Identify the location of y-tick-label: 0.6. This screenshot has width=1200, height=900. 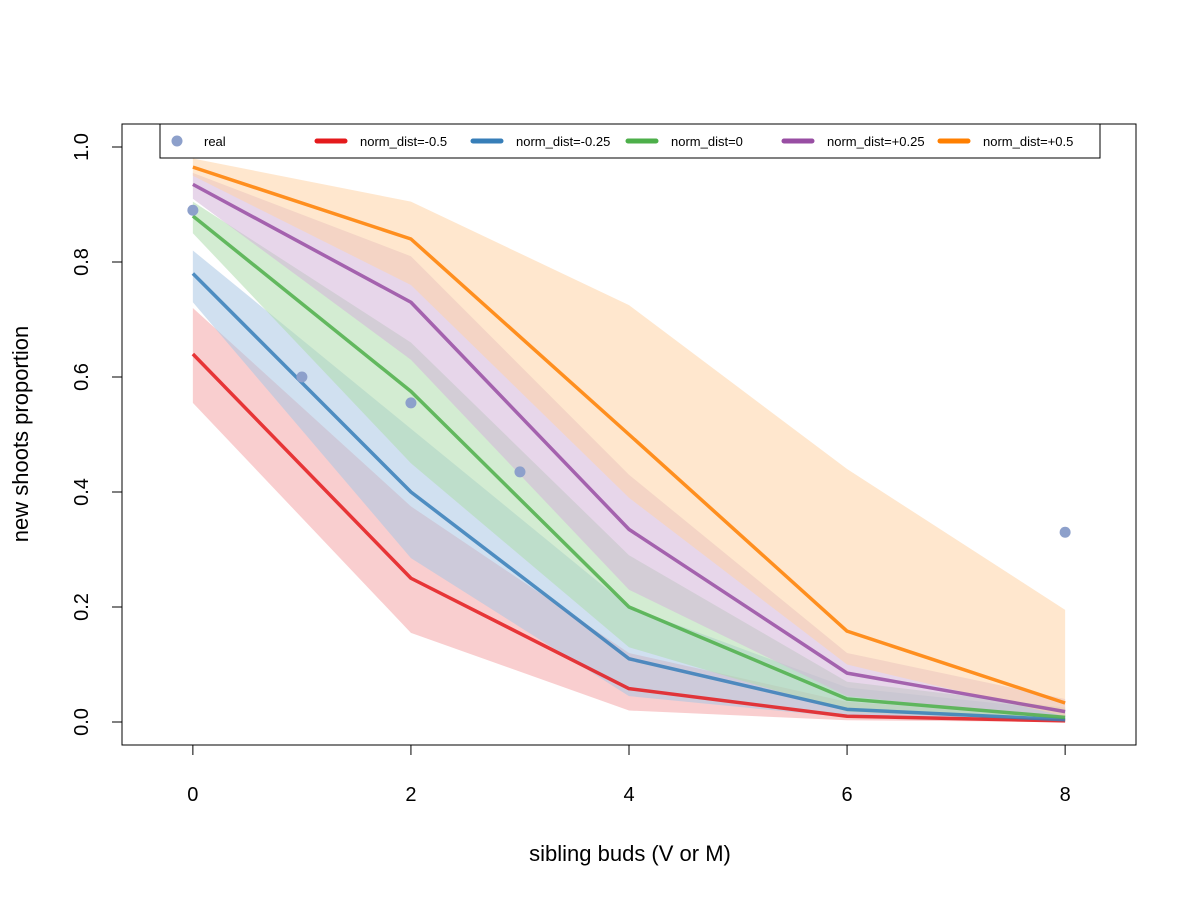
(82, 377).